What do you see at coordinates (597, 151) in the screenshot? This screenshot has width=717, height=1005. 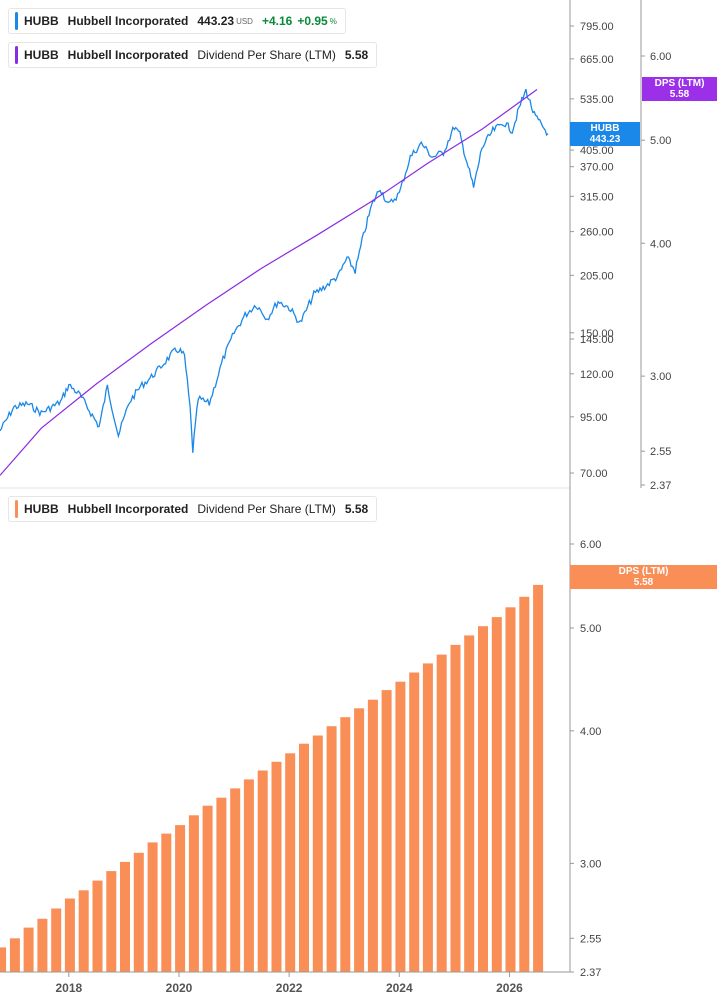 I see `price-axis-tick-label: 405.00` at bounding box center [597, 151].